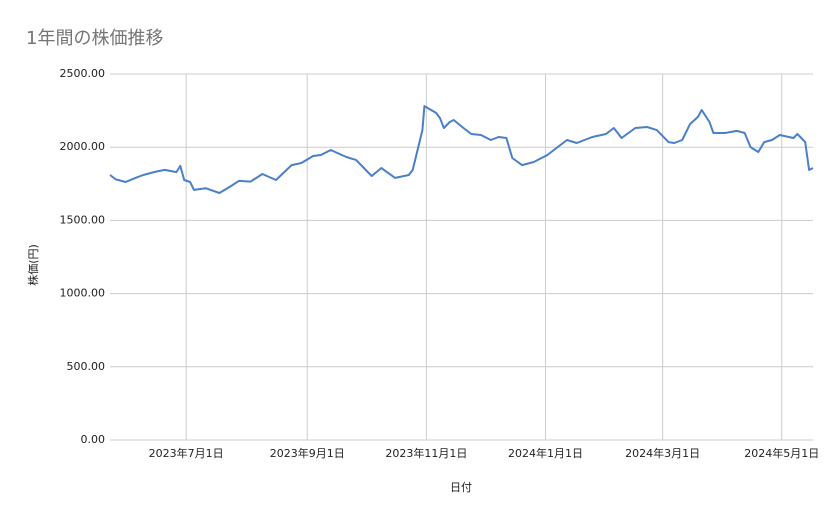 This screenshot has width=839, height=519. I want to click on y-tick-label: 500.00, so click(86, 366).